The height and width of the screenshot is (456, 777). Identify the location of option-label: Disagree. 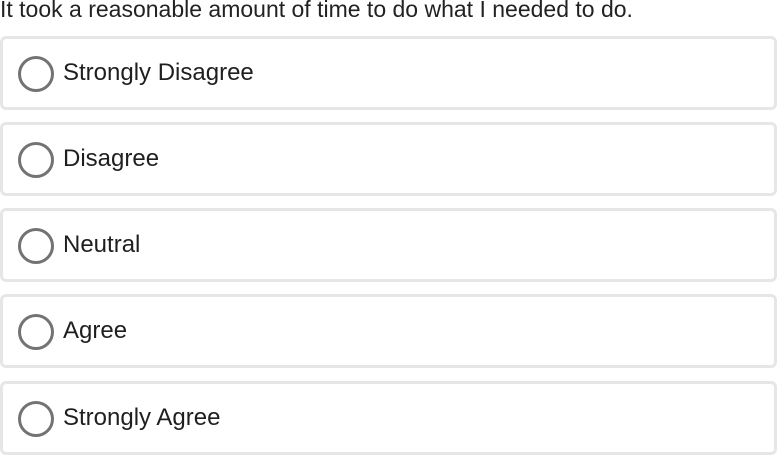
(111, 158).